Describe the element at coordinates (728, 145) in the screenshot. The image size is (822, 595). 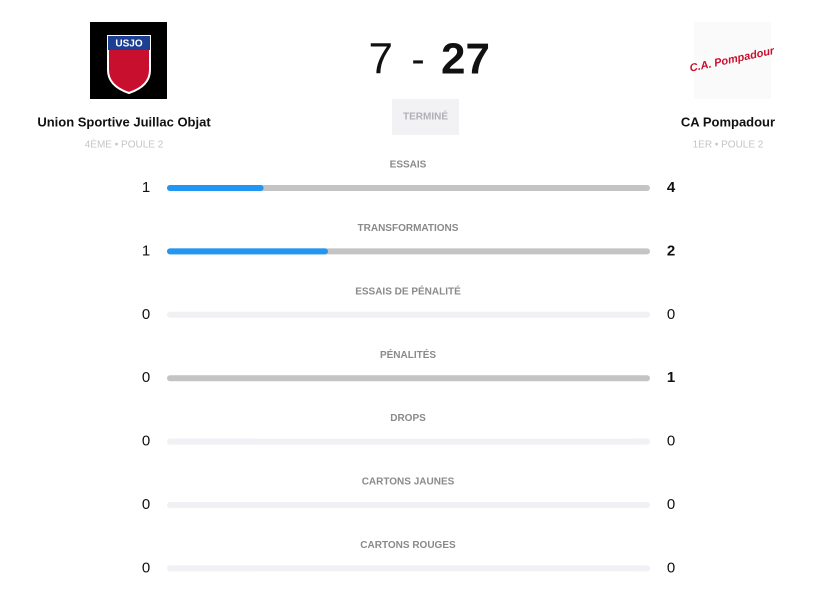
I see `away-rank: 1ER • POULE 2` at that location.